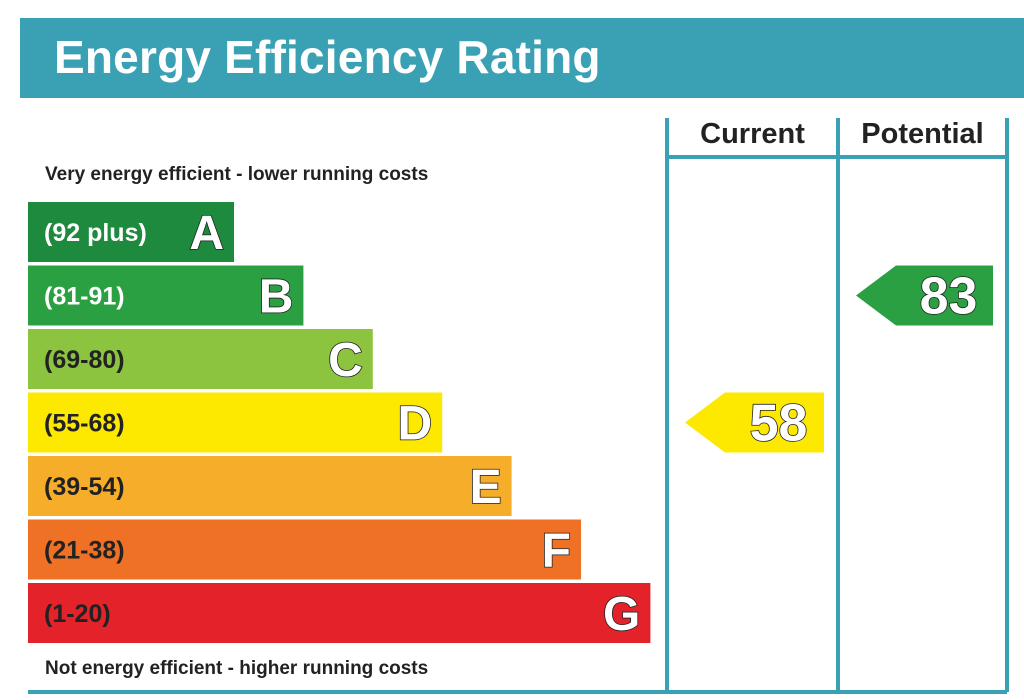 The image size is (1024, 700). What do you see at coordinates (276, 297) in the screenshot?
I see `band-letter-b: B` at bounding box center [276, 297].